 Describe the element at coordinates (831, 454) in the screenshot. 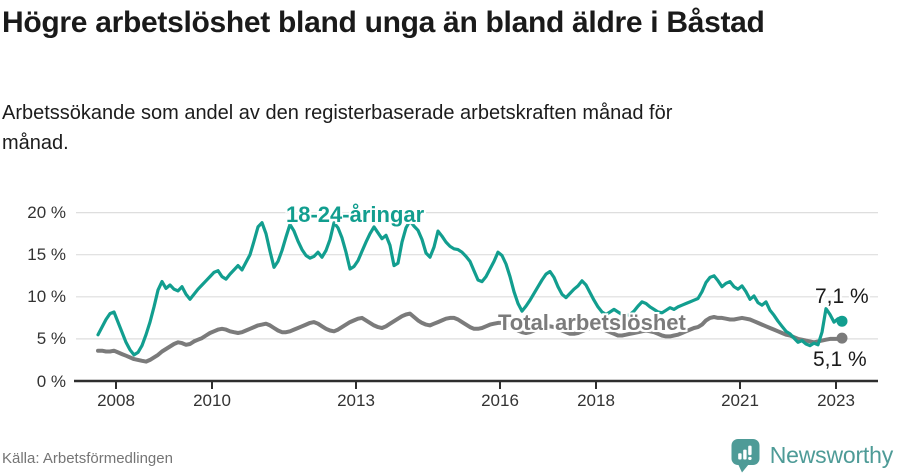

I see `newsworthy-wordmark: Newsworthy` at that location.